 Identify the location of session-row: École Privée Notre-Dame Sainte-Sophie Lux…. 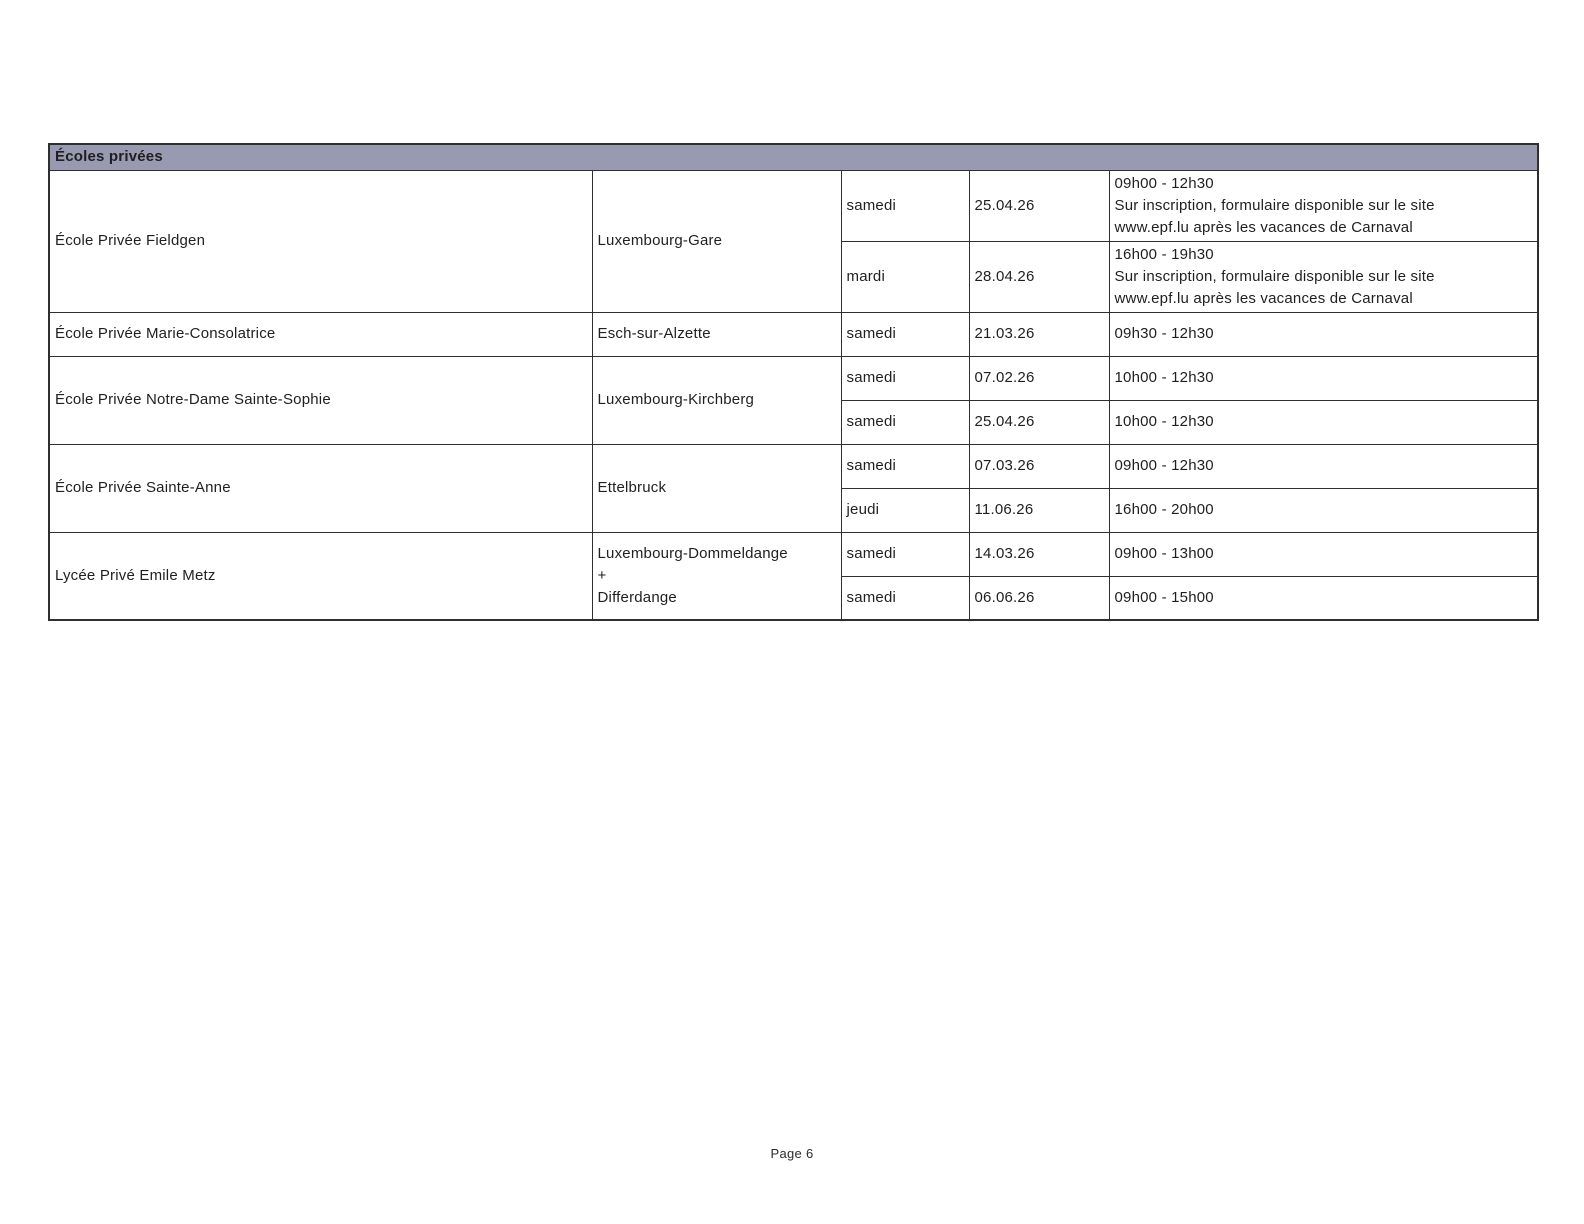
(793, 400).